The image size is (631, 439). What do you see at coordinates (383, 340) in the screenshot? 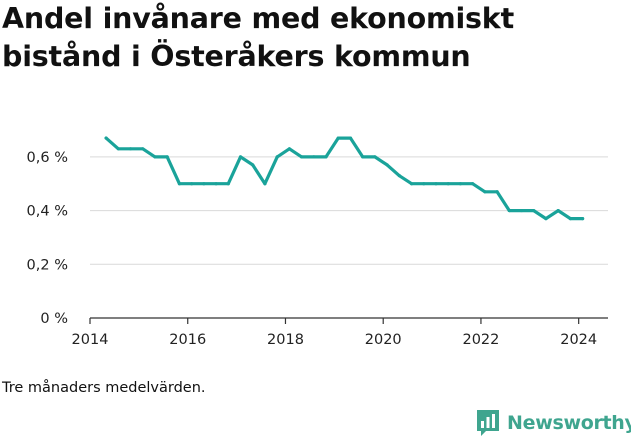
I see `x-tick-label: 2020` at bounding box center [383, 340].